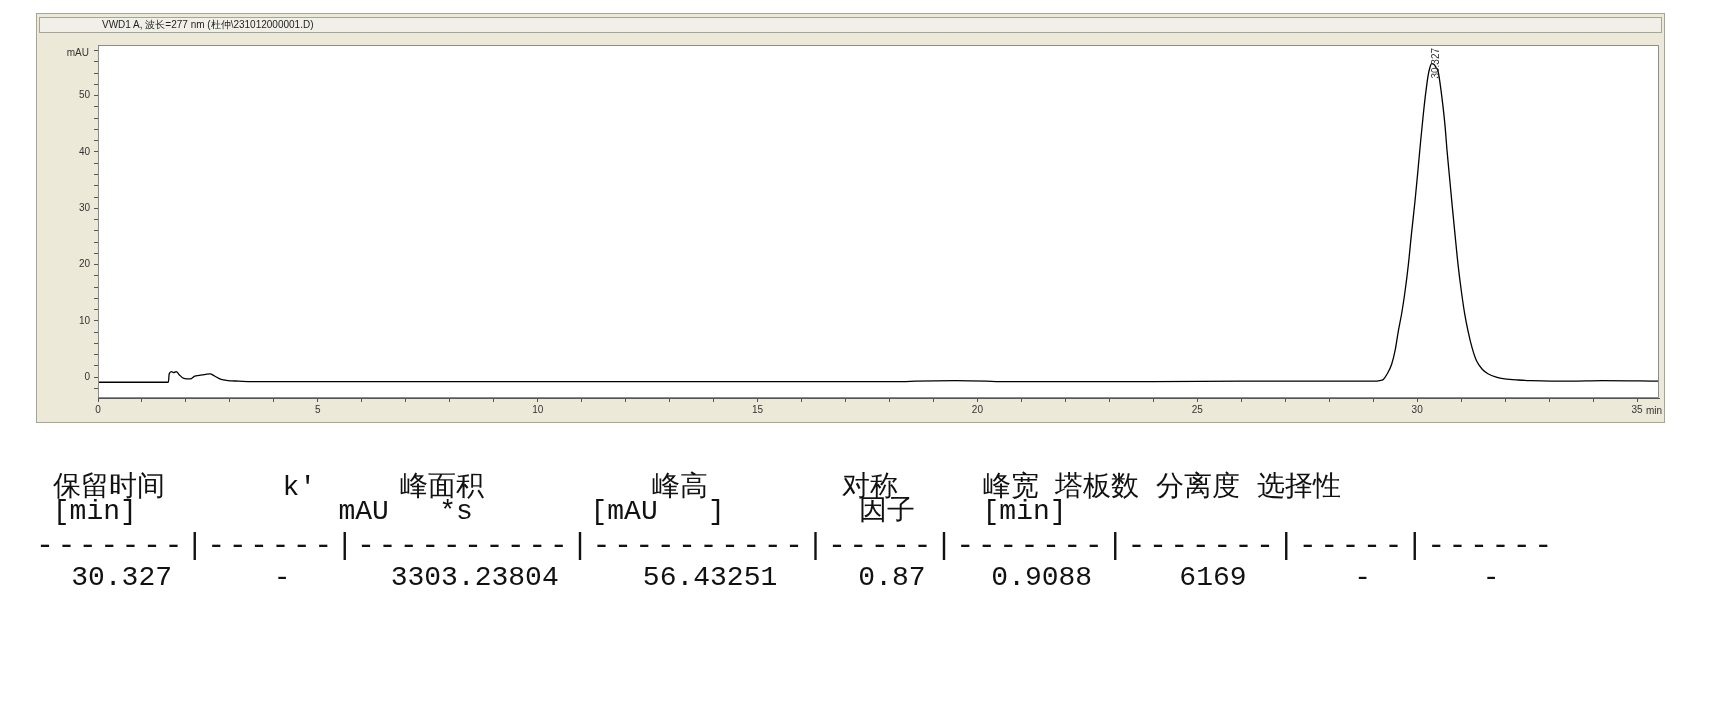 The width and height of the screenshot is (1723, 716). Describe the element at coordinates (84, 95) in the screenshot. I see `y-tick-label: 50` at that location.